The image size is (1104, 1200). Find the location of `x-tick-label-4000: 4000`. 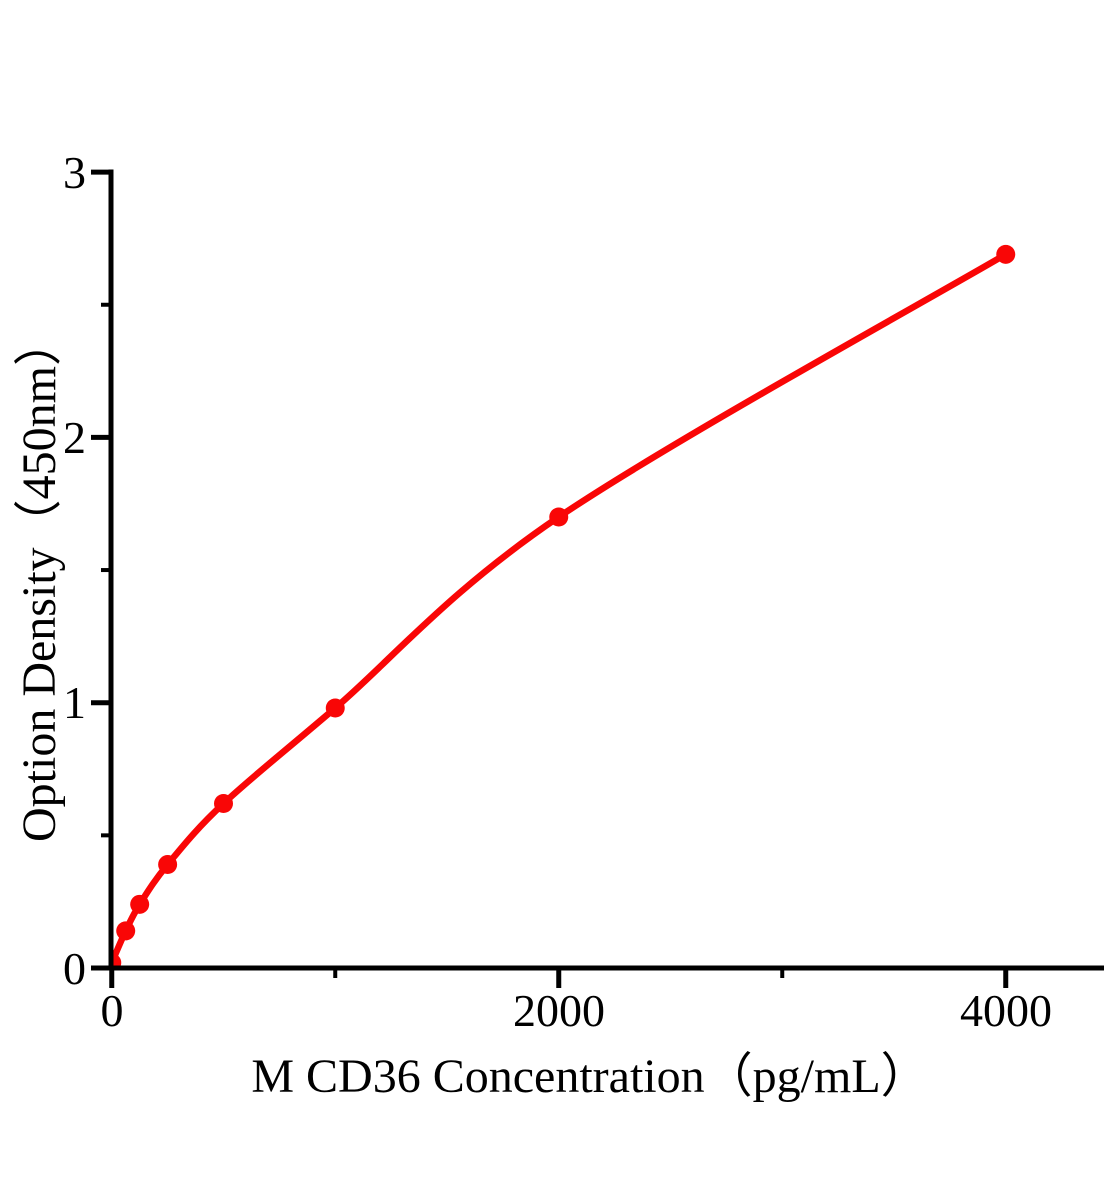

x-tick-label-4000: 4000 is located at coordinates (1006, 1010).